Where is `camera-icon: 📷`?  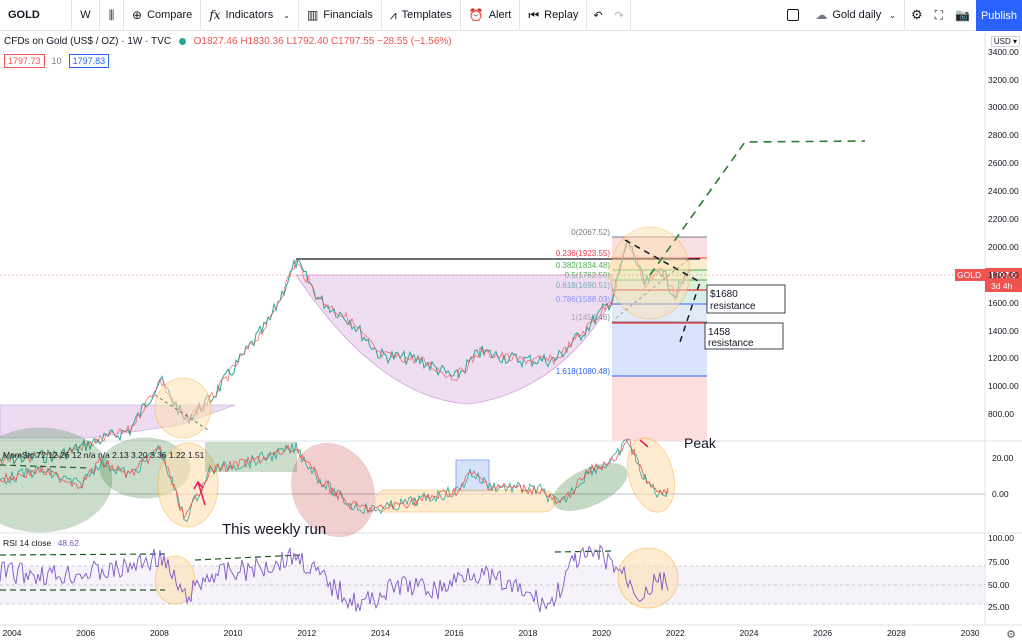
camera-icon: 📷 is located at coordinates (962, 15).